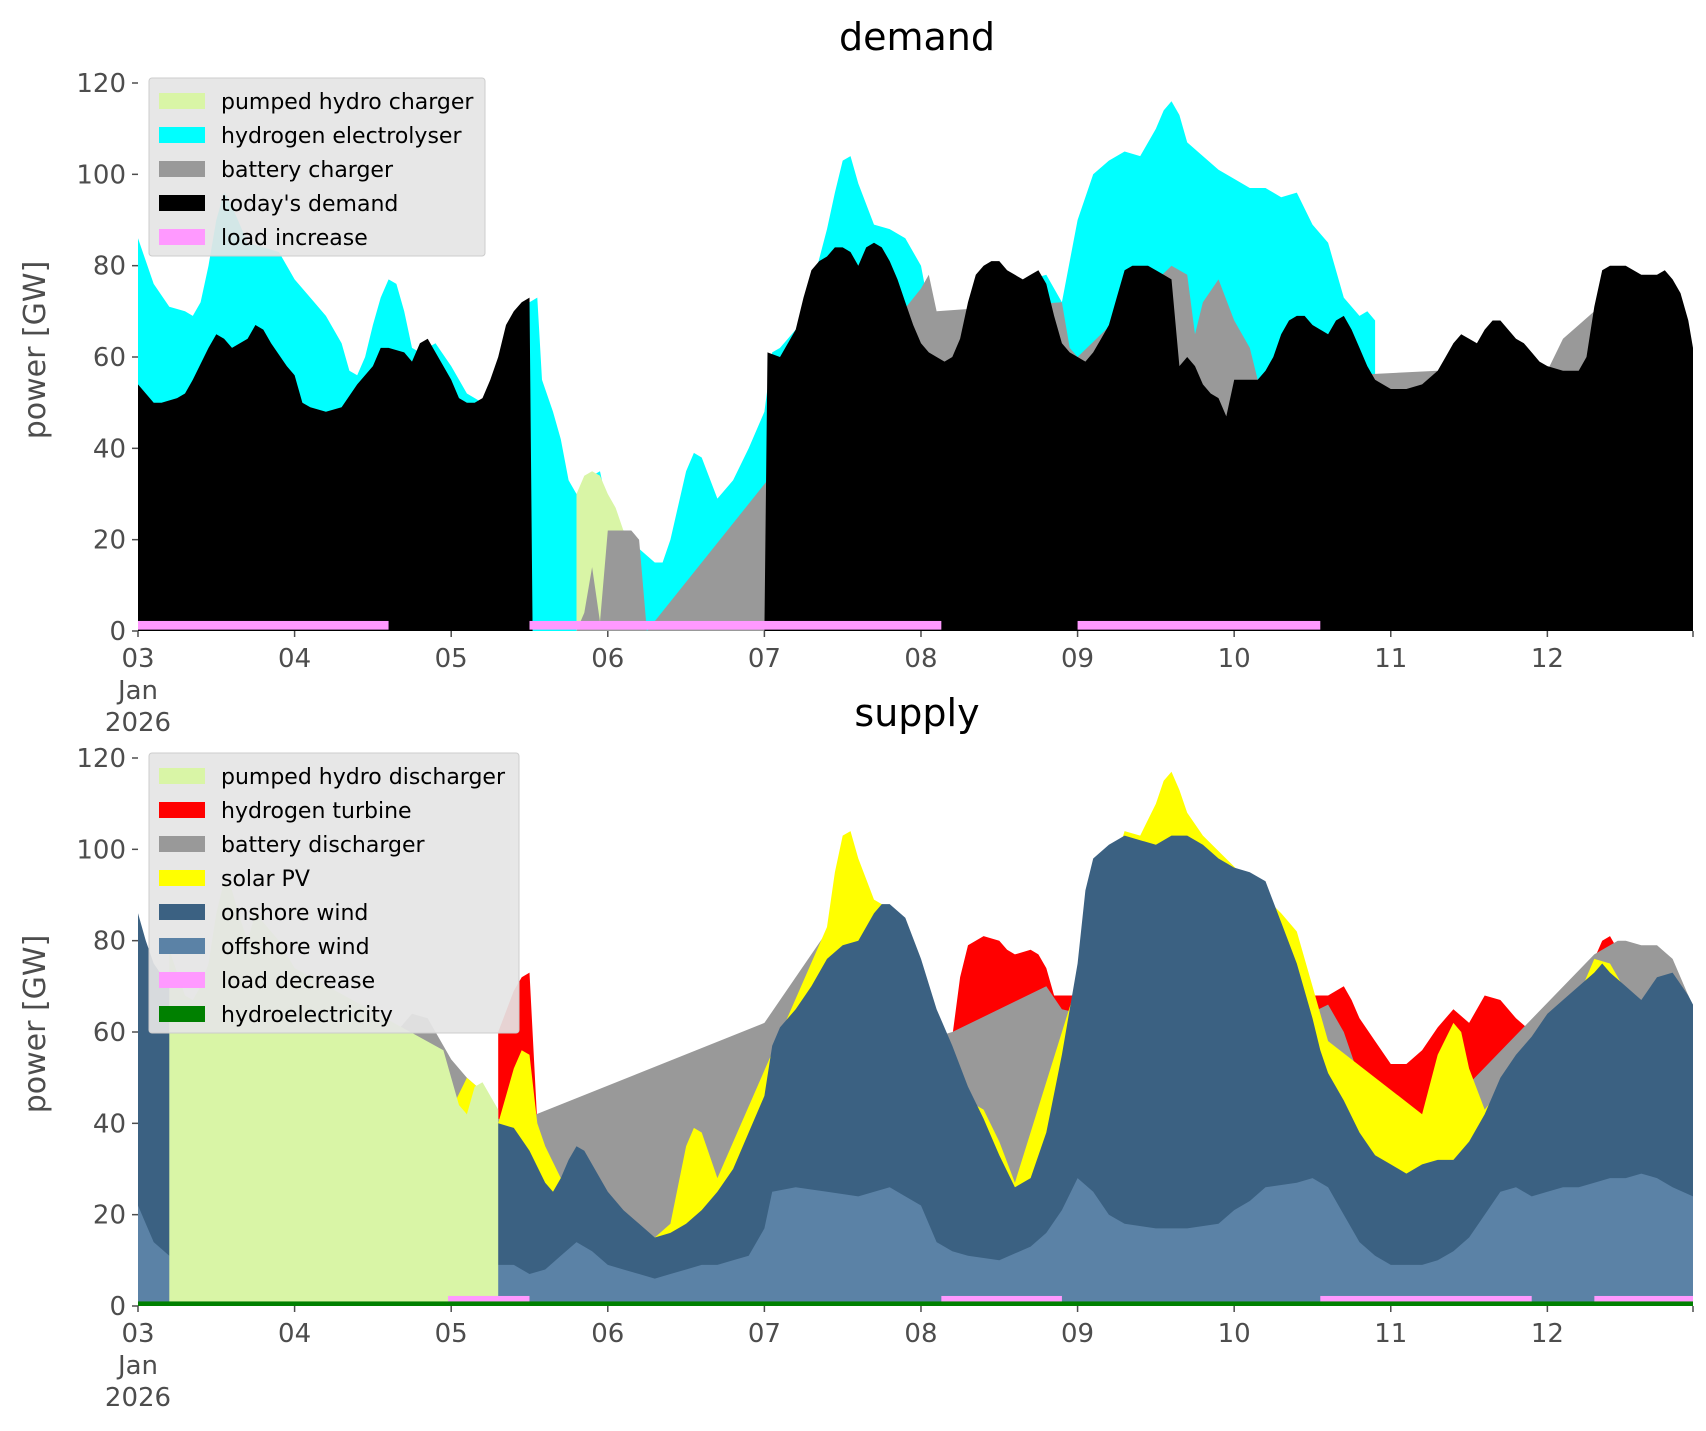 This screenshot has height=1431, width=1706. What do you see at coordinates (101, 850) in the screenshot?
I see `supply-ytick-label: 100` at bounding box center [101, 850].